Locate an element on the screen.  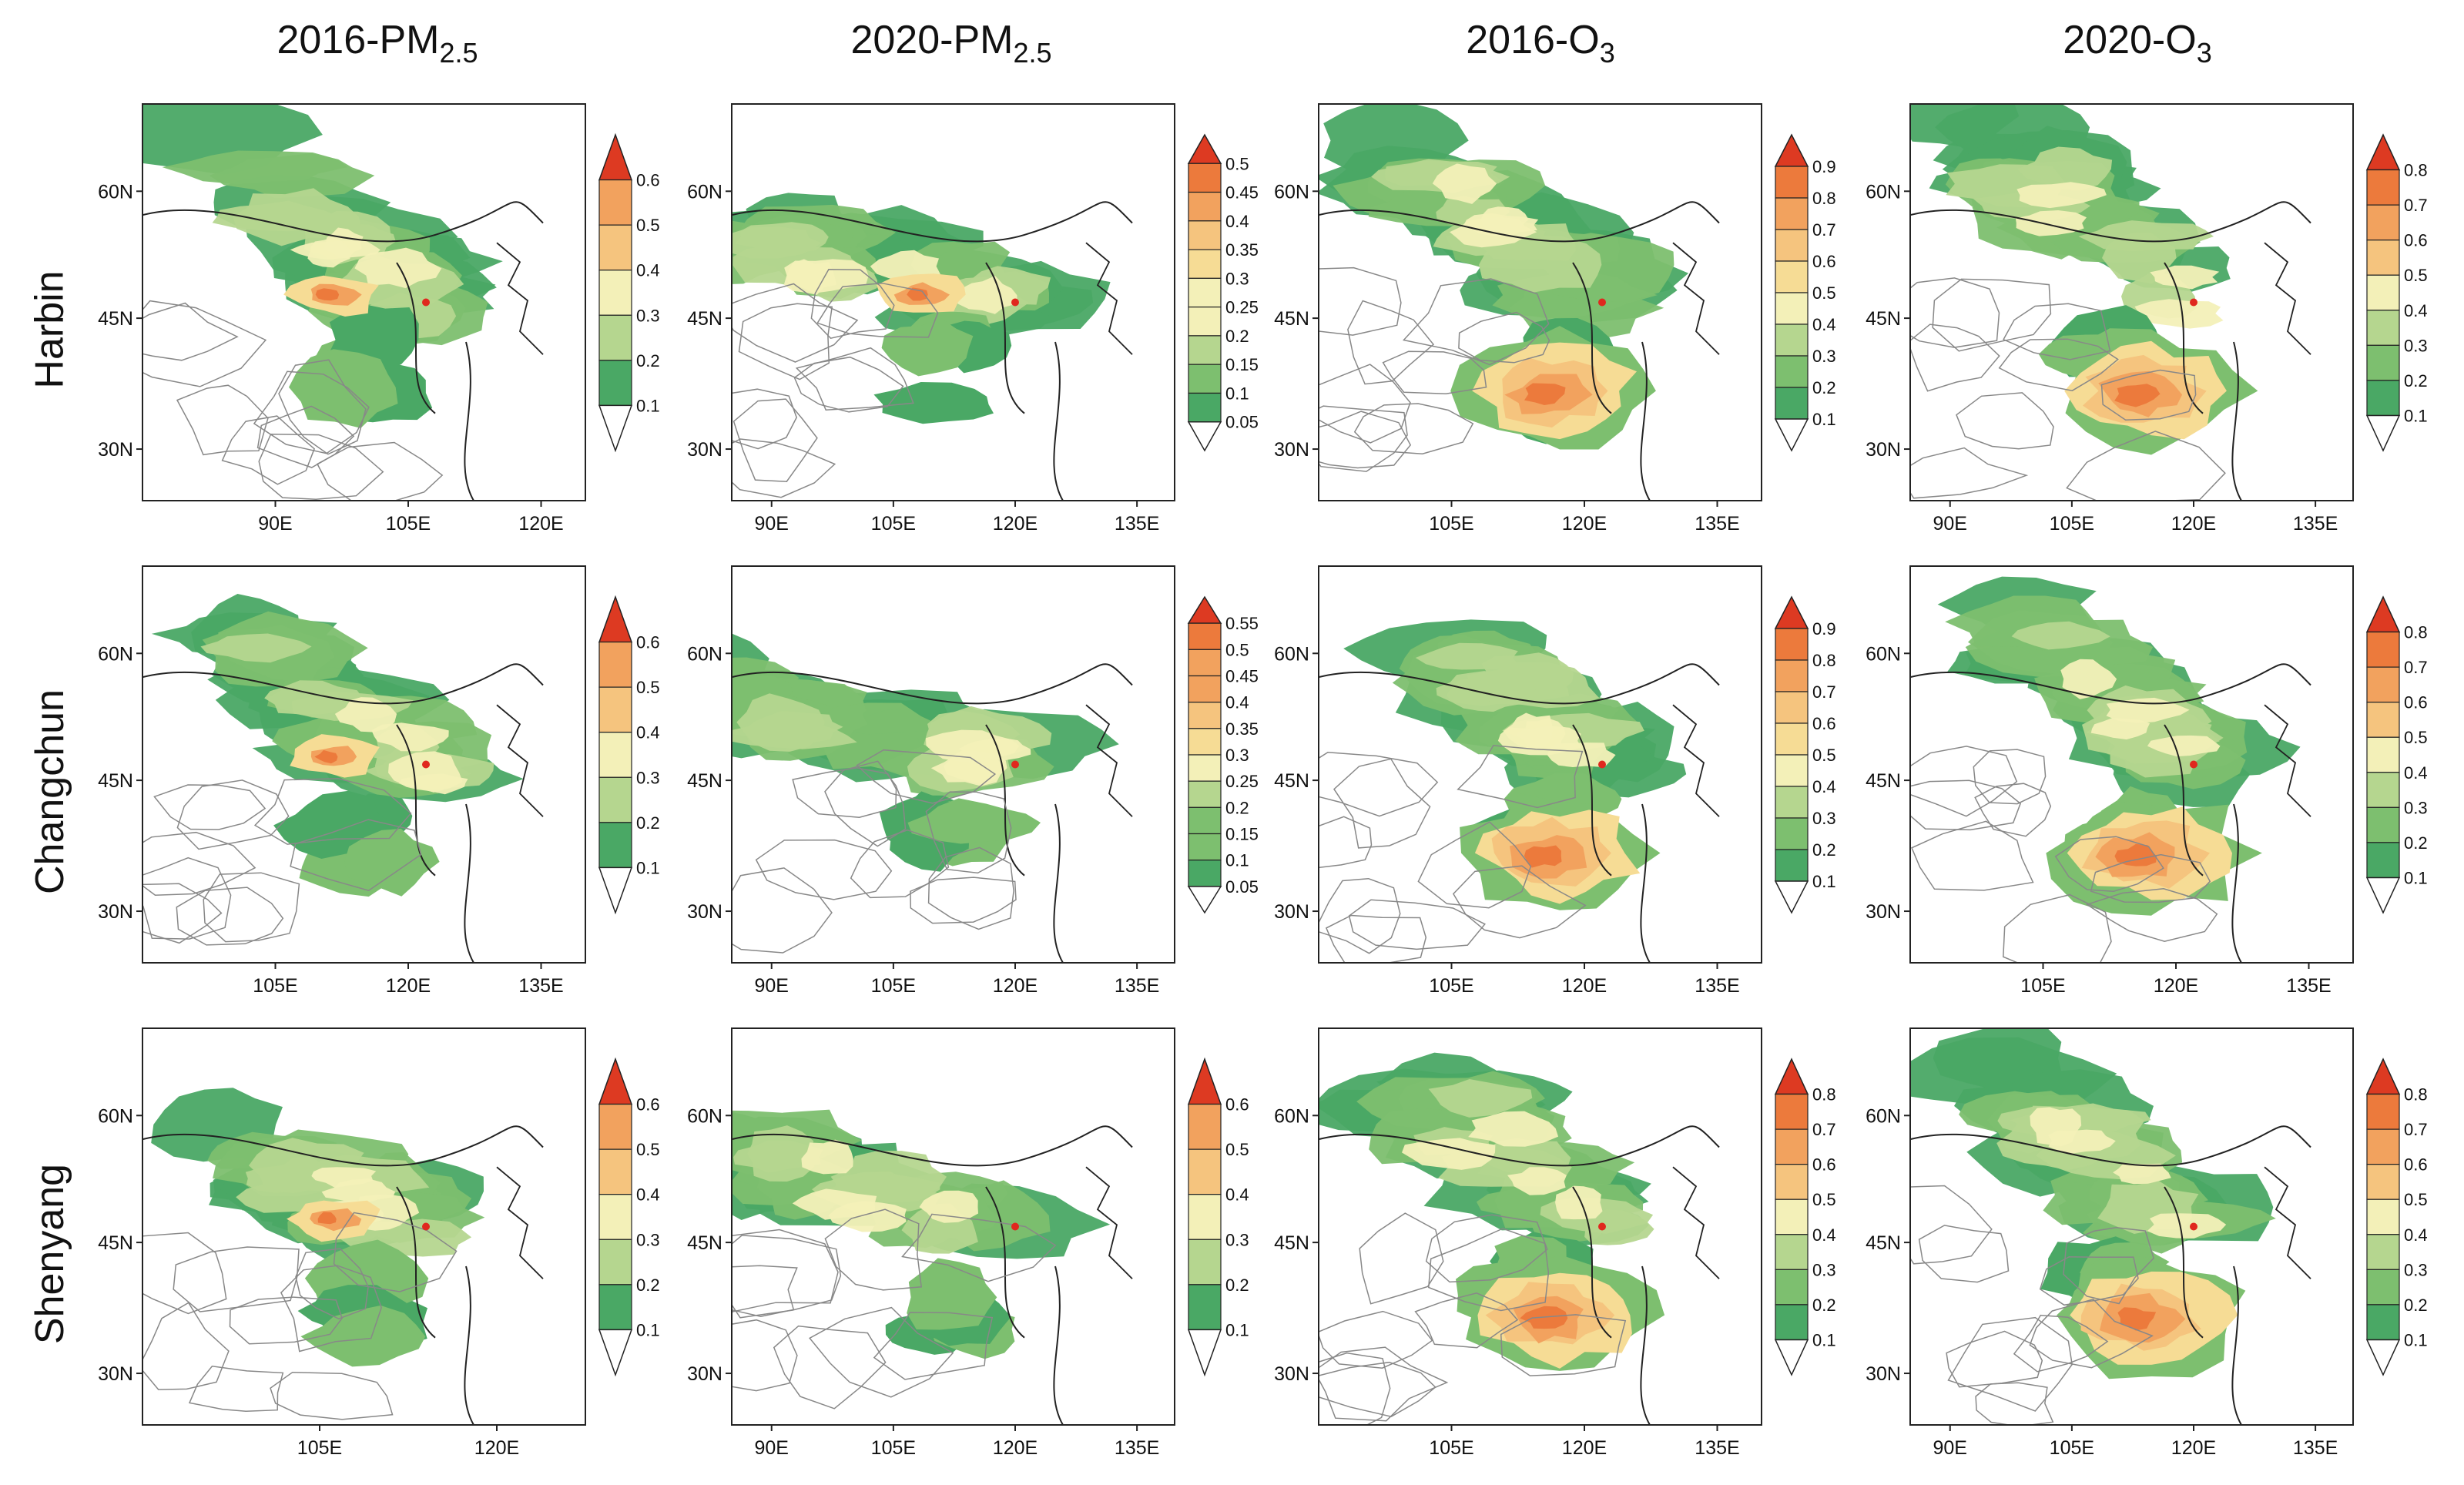
colorbar-label: 0.55 is located at coordinates (1242, 623).